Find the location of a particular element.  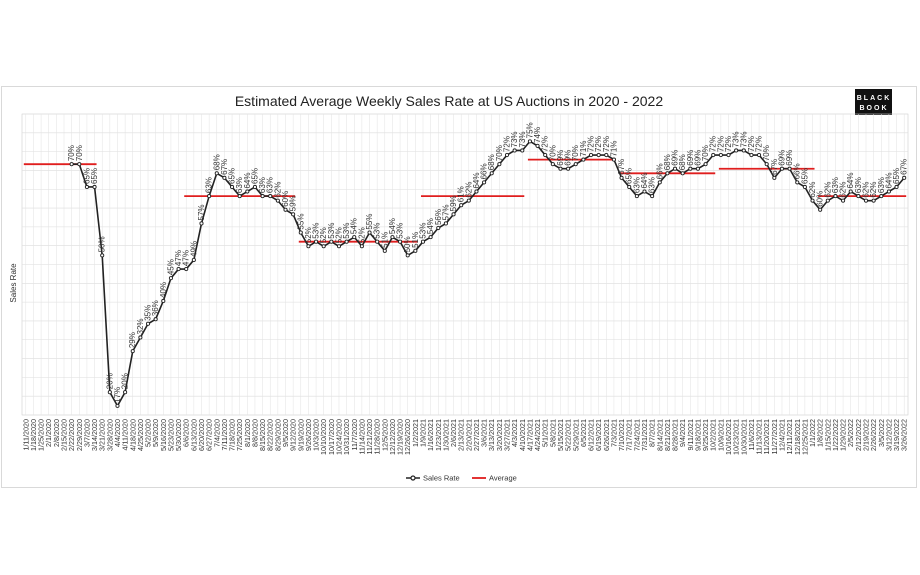

legend: Sales Rate Average is located at coordinates (461, 478).